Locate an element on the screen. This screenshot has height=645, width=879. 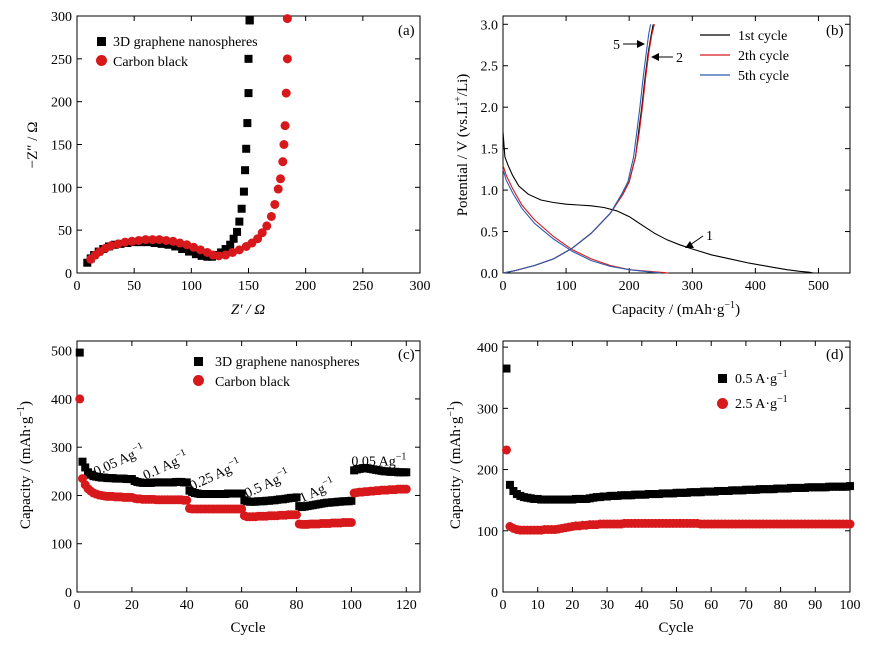
y-tick-label: 1.0 is located at coordinates (490, 191).